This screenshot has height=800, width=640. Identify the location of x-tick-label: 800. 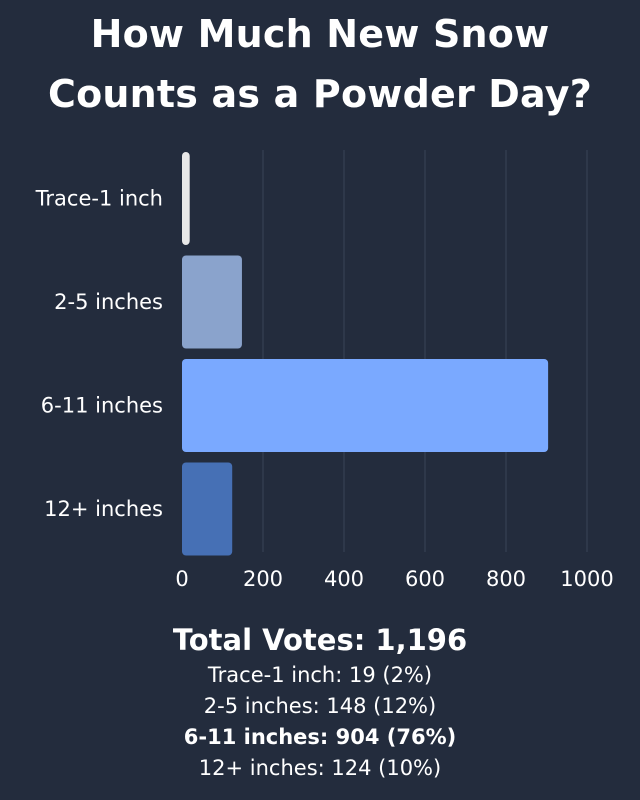
(506, 579).